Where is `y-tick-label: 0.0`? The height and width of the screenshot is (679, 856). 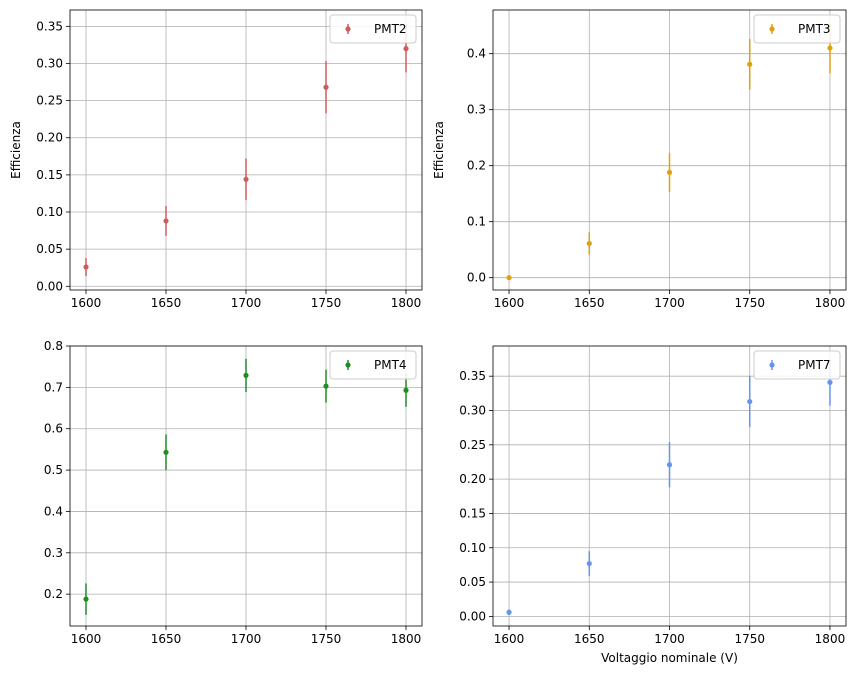
y-tick-label: 0.0 is located at coordinates (476, 278).